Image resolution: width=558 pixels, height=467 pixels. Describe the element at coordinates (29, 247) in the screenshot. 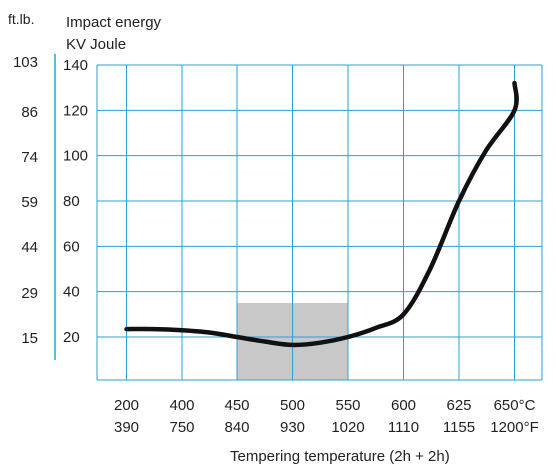

I see `alt-y-tick-label: 44` at that location.